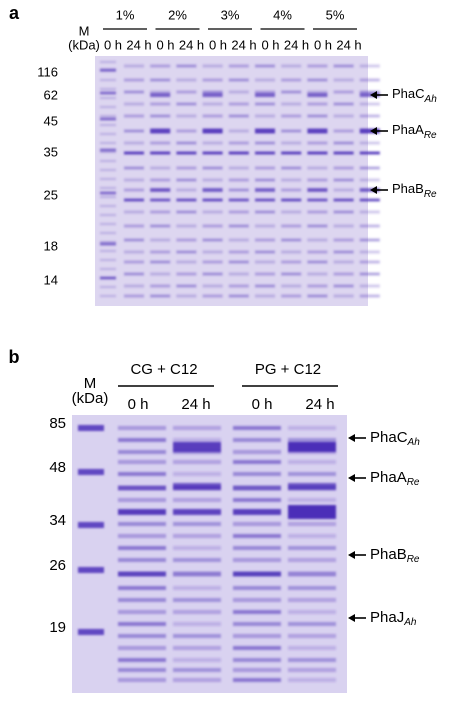  What do you see at coordinates (288, 369) in the screenshot?
I see `group-label: PG + C12` at bounding box center [288, 369].